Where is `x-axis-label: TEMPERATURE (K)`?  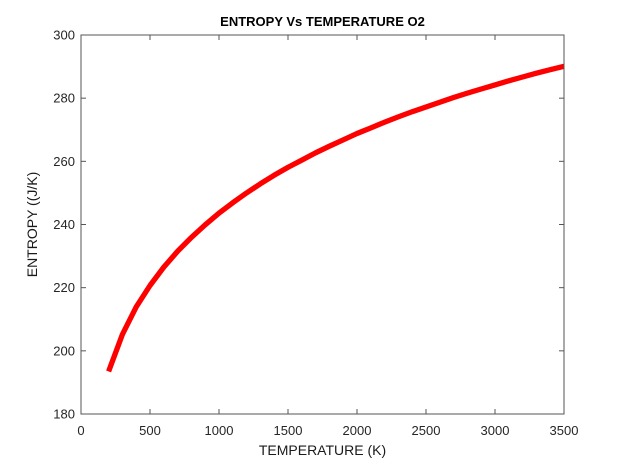 x-axis-label: TEMPERATURE (K) is located at coordinates (322, 450).